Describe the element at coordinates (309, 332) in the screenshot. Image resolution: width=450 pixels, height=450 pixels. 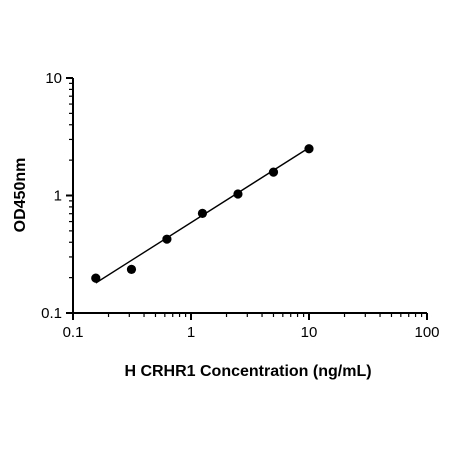
I see `x-tick-label: 10` at that location.